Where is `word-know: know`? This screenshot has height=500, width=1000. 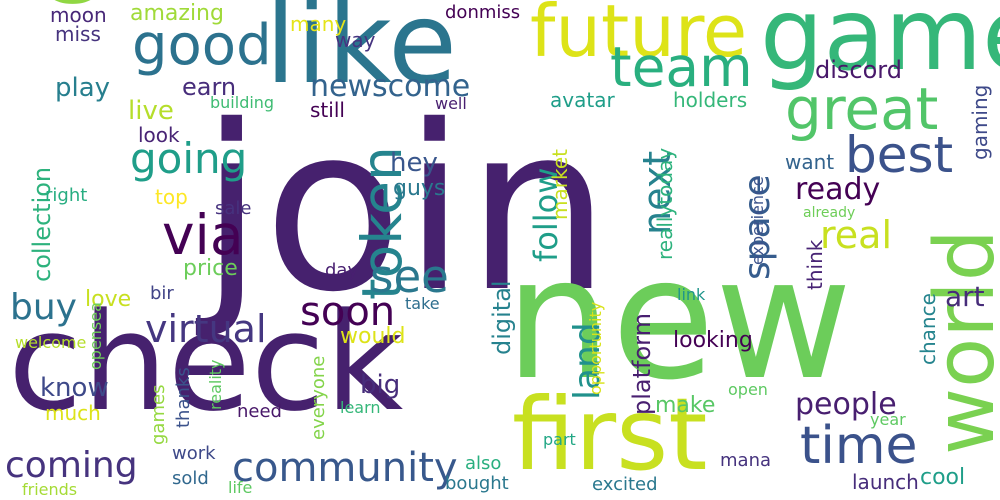
word-know: know is located at coordinates (74, 388).